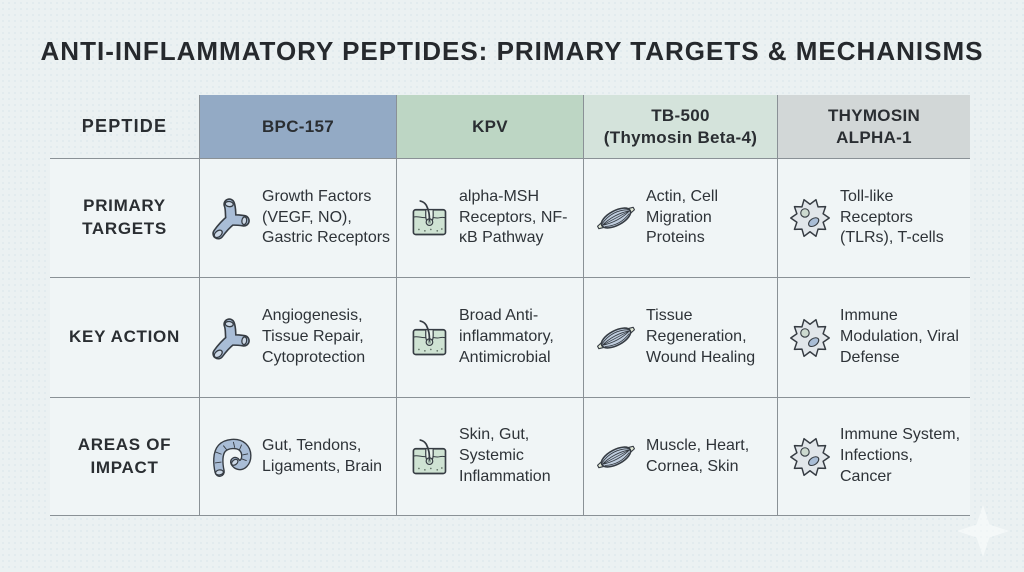  I want to click on cell-text: Immune System, Infections, Cancer, so click(900, 455).